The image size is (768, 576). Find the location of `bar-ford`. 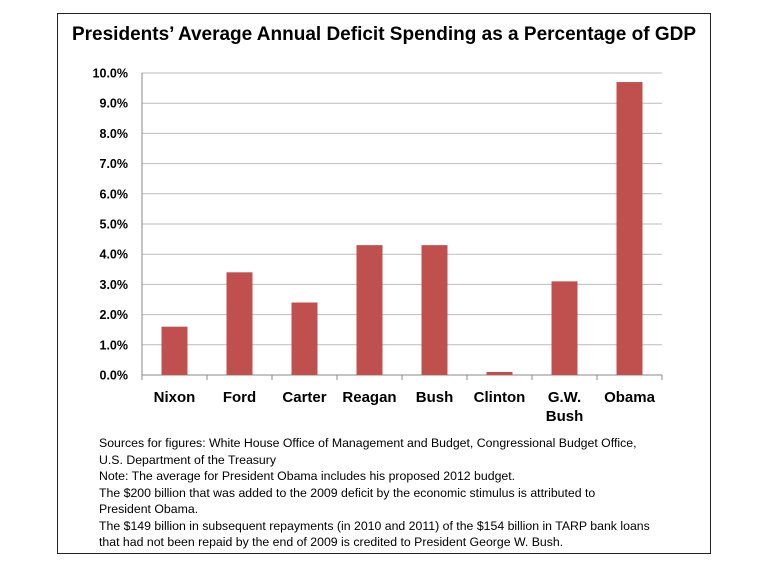

bar-ford is located at coordinates (239, 323).